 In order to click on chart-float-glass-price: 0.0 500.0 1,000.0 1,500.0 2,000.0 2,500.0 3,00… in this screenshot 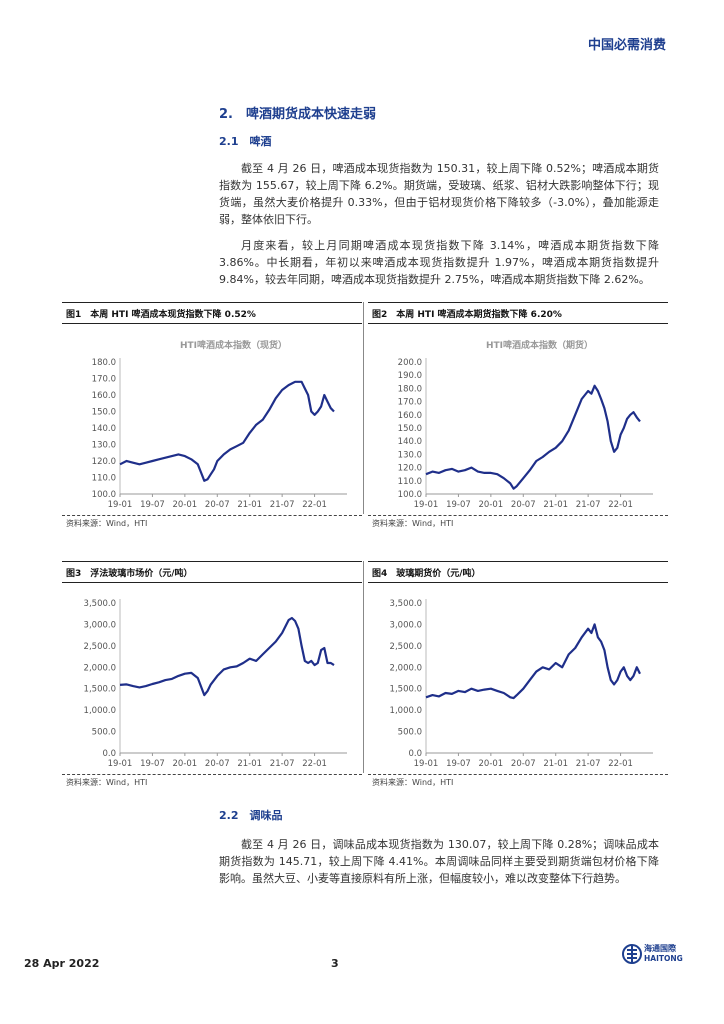, I will do `click(215, 684)`.